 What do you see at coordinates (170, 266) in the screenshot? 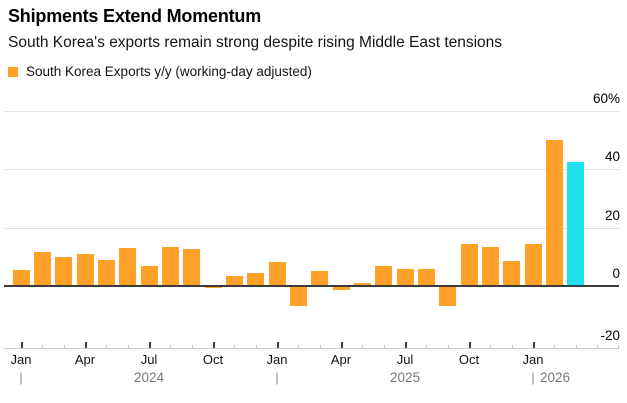
I see `bar-Aug-2024` at bounding box center [170, 266].